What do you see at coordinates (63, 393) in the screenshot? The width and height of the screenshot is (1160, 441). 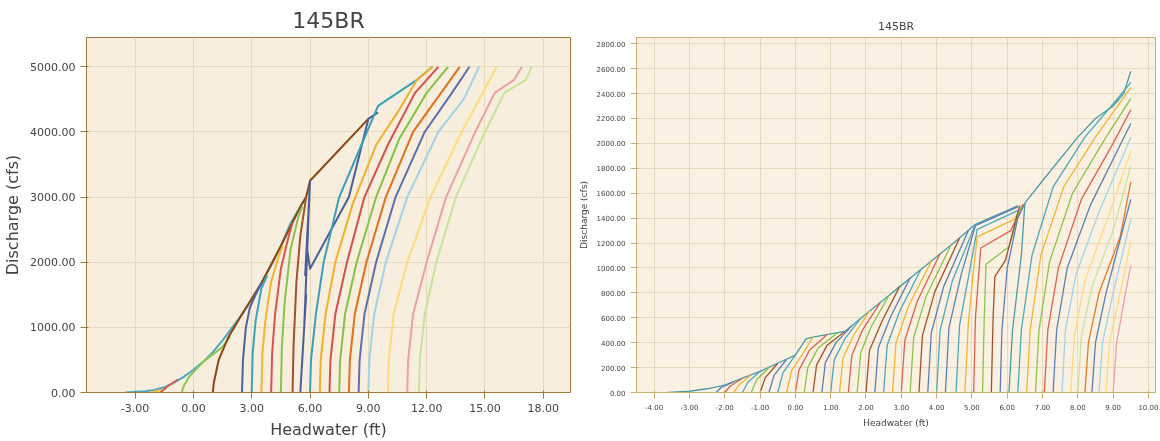 I see `y-tick-label: 0.00` at bounding box center [63, 393].